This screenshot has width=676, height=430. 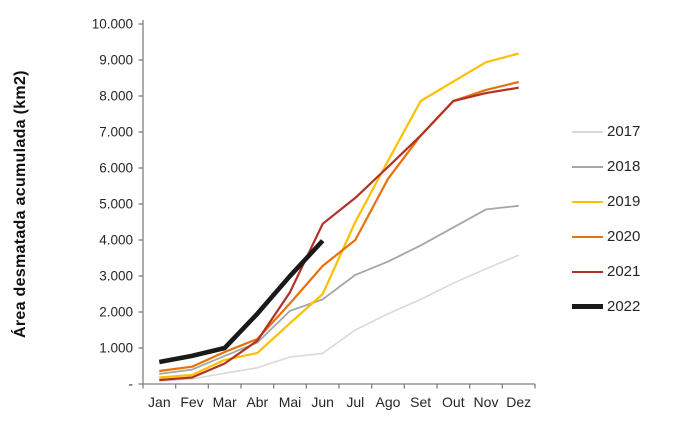 What do you see at coordinates (355, 402) in the screenshot?
I see `x-tick-label: Jul` at bounding box center [355, 402].